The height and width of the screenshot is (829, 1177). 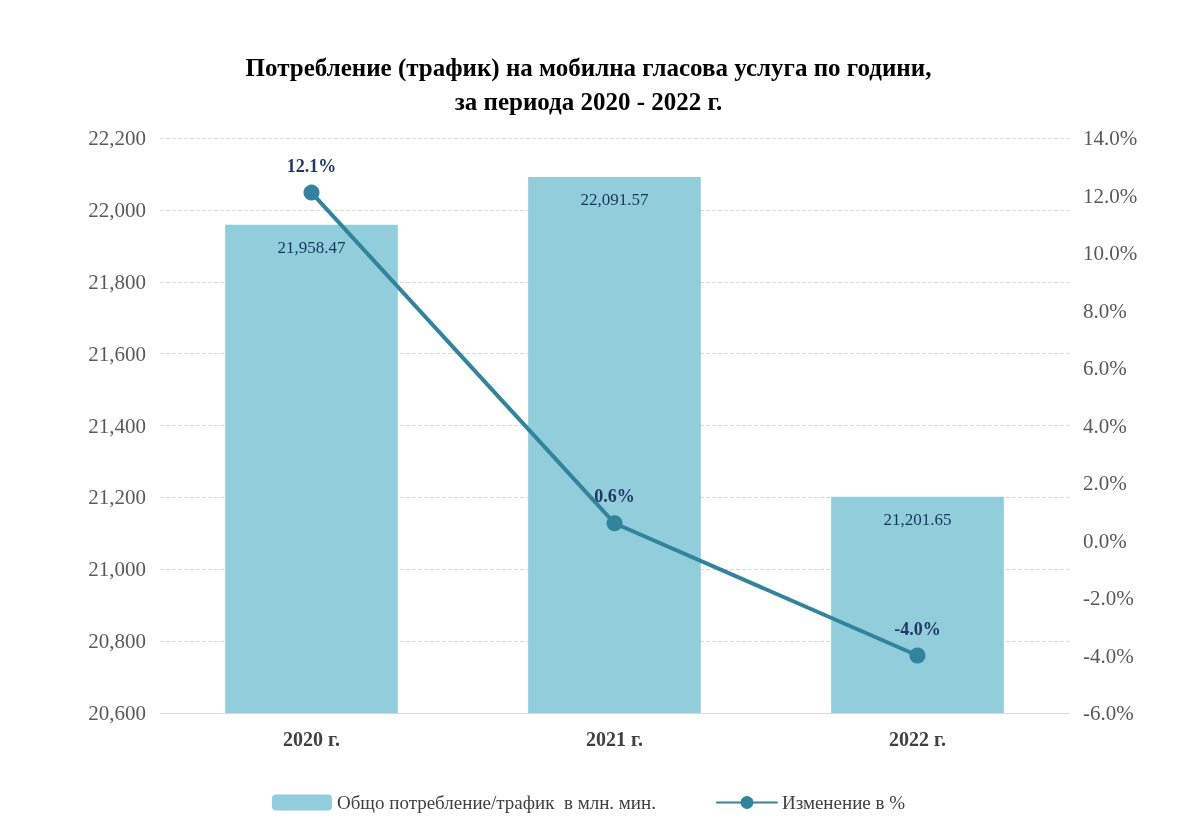 I want to click on legend-label: Общо потребление/трафик в млн. мин., so click(x=496, y=802).